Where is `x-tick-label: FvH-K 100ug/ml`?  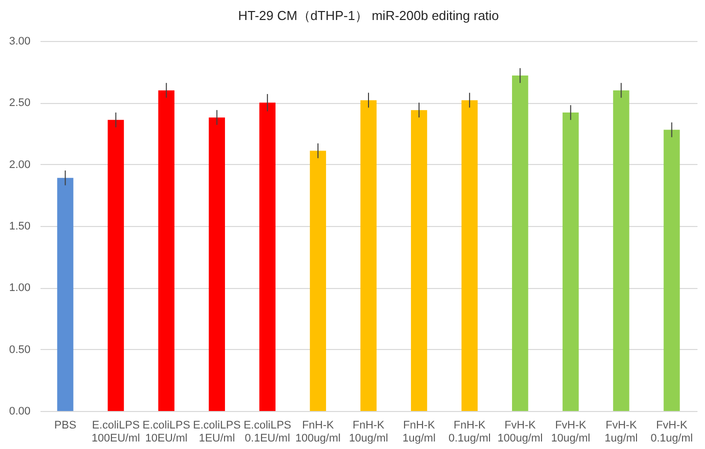
x-tick-label: FvH-K 100ug/ml is located at coordinates (520, 432).